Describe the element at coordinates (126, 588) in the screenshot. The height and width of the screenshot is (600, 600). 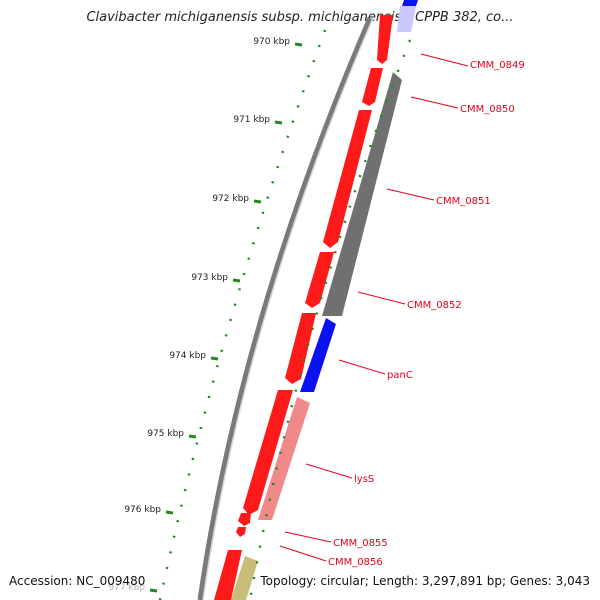
I see `ruler-tick-label: 977 kbp` at that location.